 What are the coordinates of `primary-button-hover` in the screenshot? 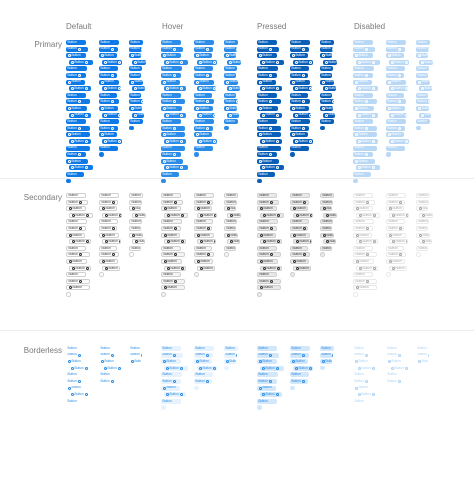 It's located at (226, 128).